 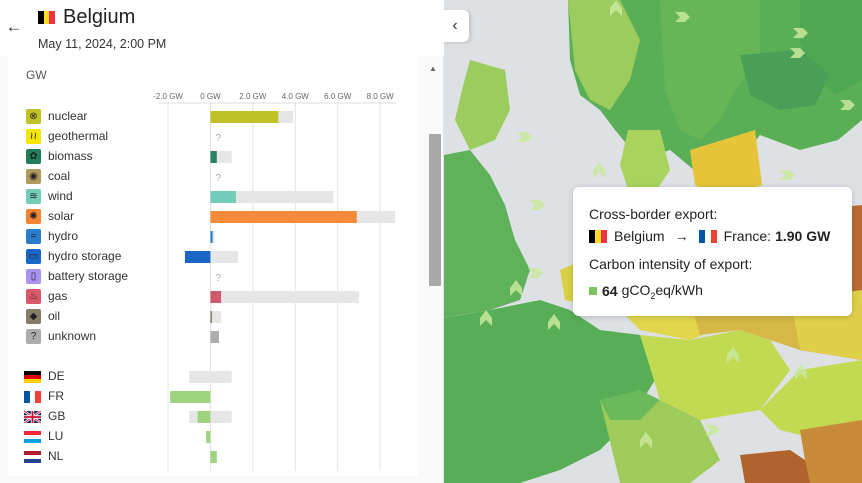 What do you see at coordinates (63, 236) in the screenshot?
I see `source-label: hydro` at bounding box center [63, 236].